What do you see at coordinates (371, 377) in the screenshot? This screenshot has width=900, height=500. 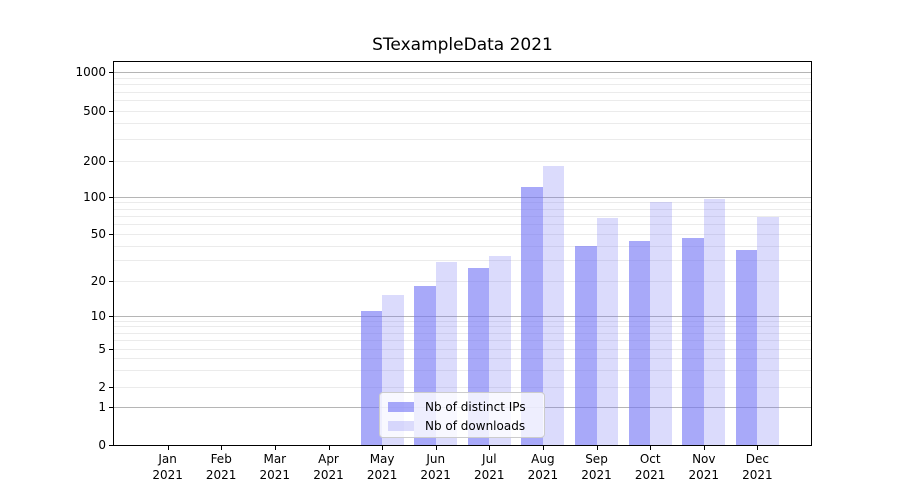 I see `bar-nb-of-distinct-ips-may` at bounding box center [371, 377].